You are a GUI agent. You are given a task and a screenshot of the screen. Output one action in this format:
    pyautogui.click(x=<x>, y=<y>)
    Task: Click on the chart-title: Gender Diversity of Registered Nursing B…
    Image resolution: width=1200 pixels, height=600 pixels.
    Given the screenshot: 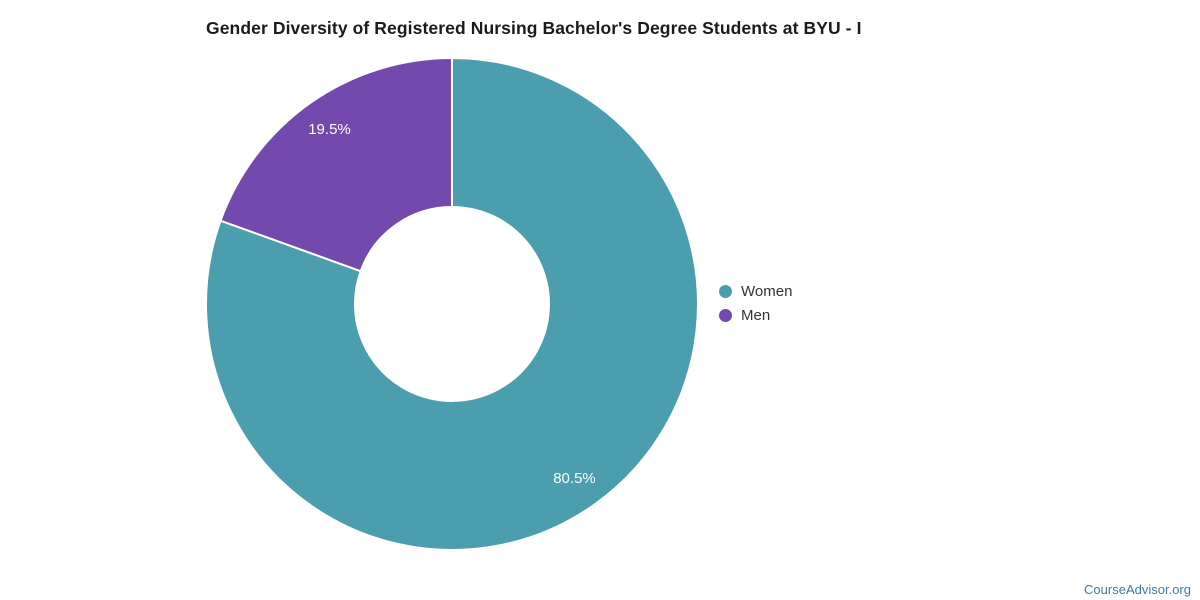 What is the action you would take?
    pyautogui.click(x=534, y=28)
    